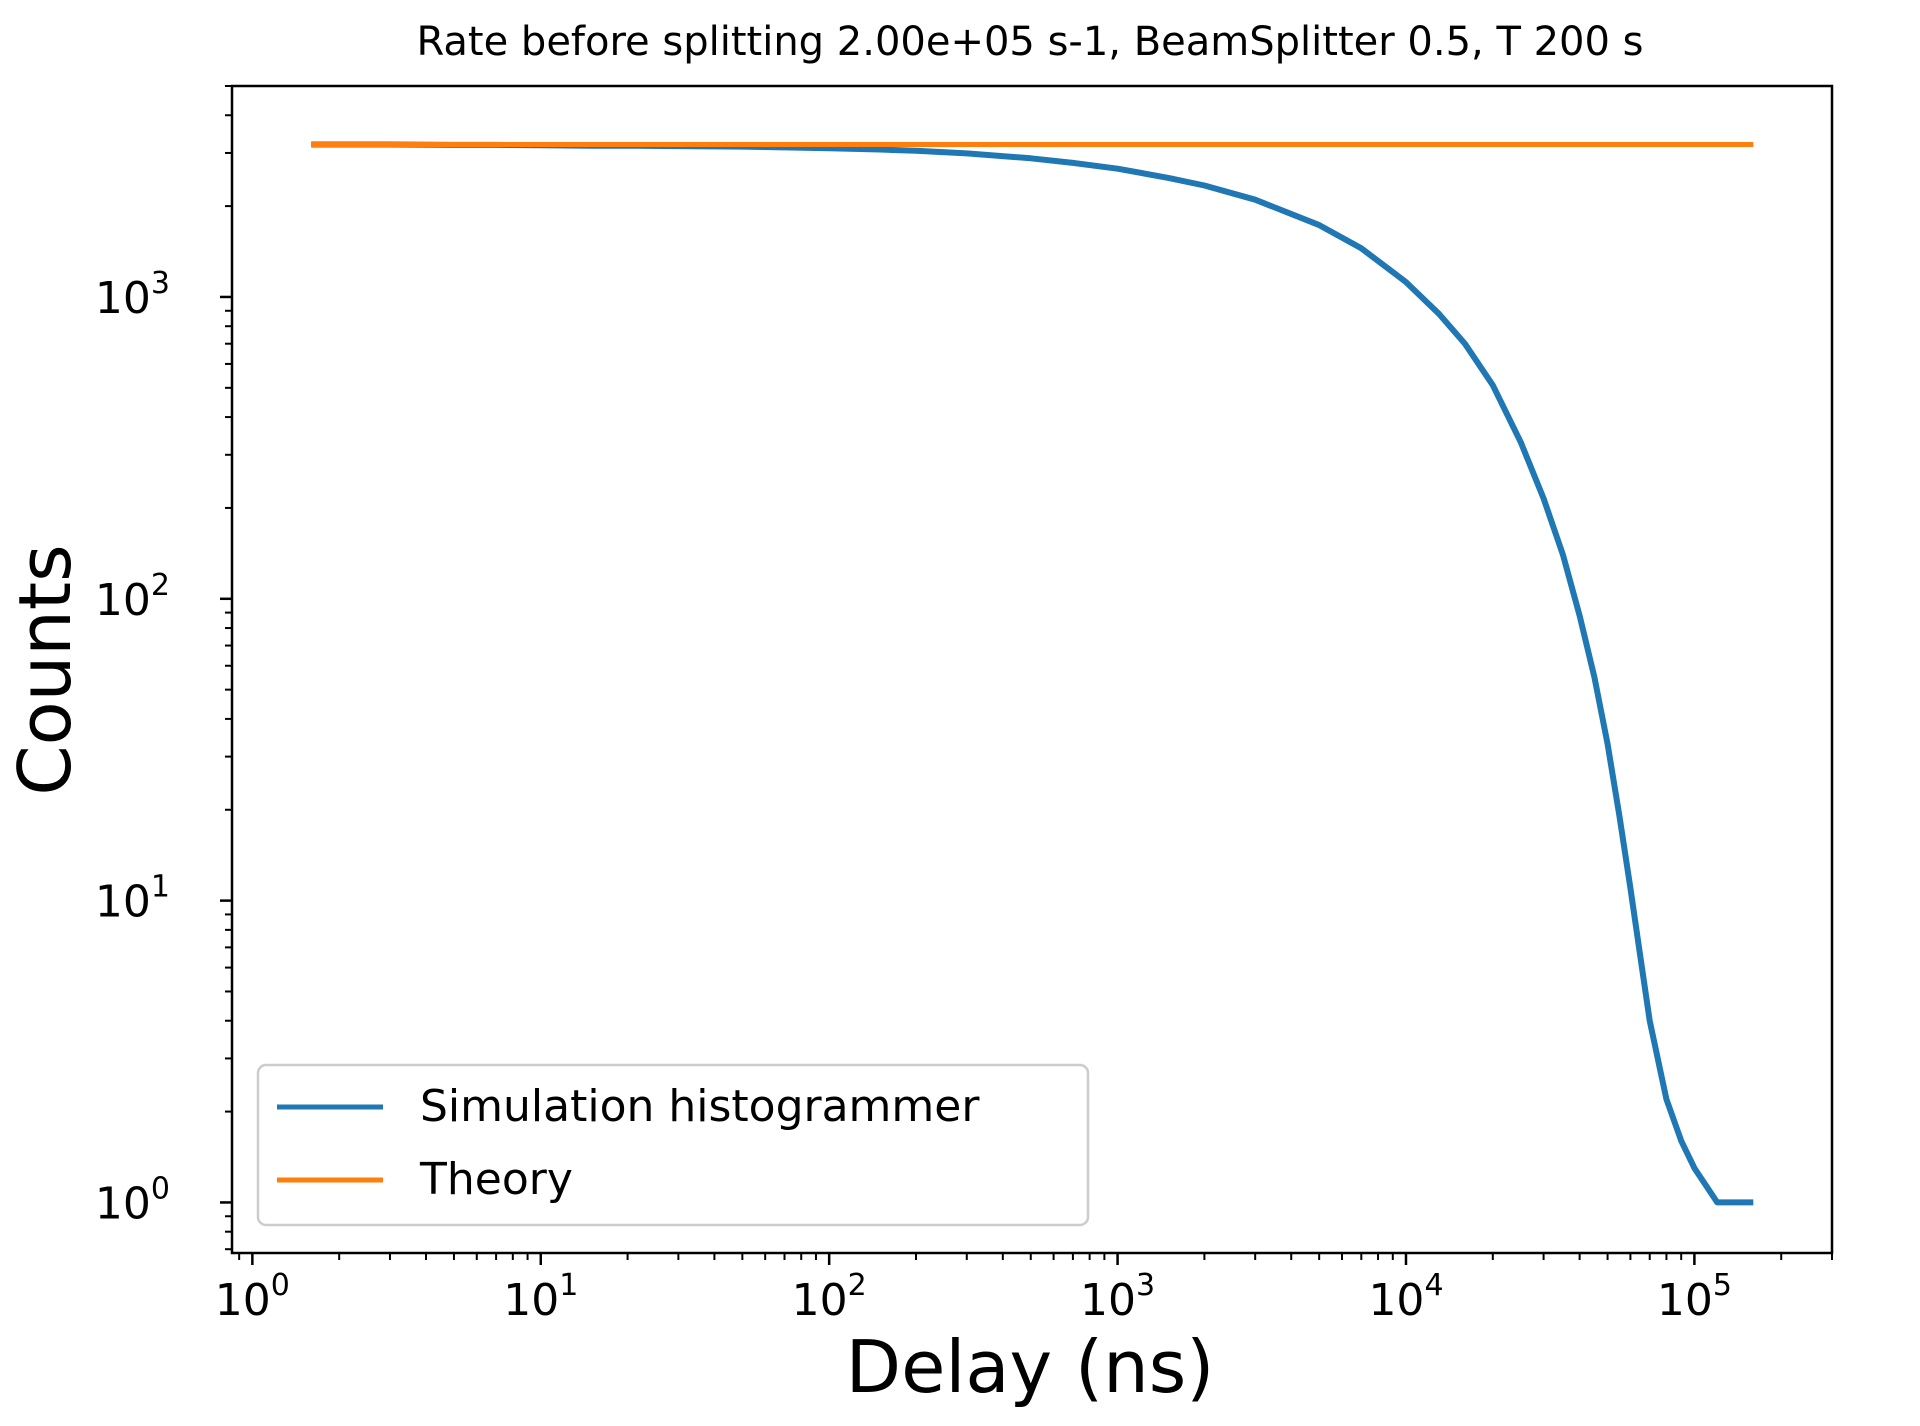  Describe the element at coordinates (1030, 1367) in the screenshot. I see `x-axis-label: Delay (ns)` at that location.